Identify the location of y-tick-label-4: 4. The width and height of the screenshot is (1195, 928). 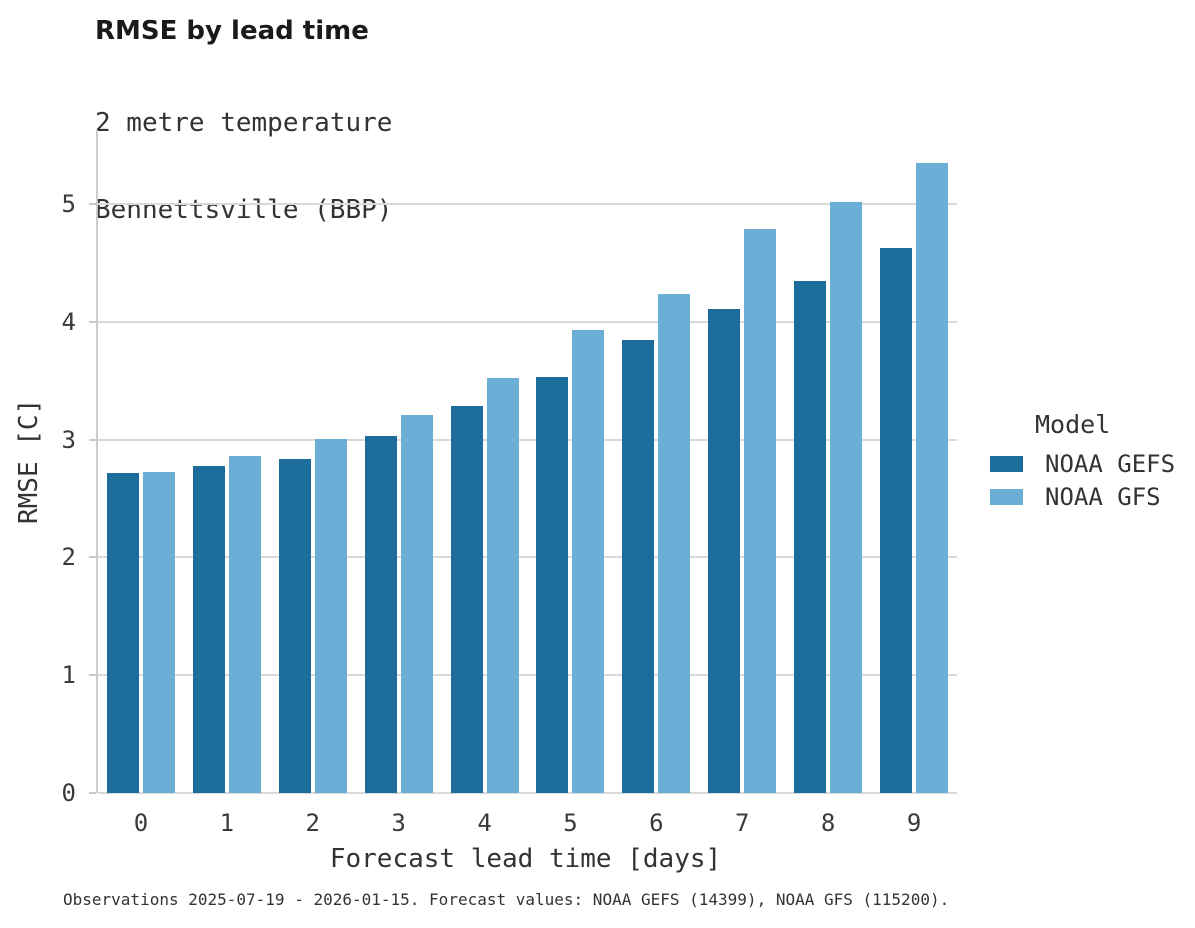
(68, 321).